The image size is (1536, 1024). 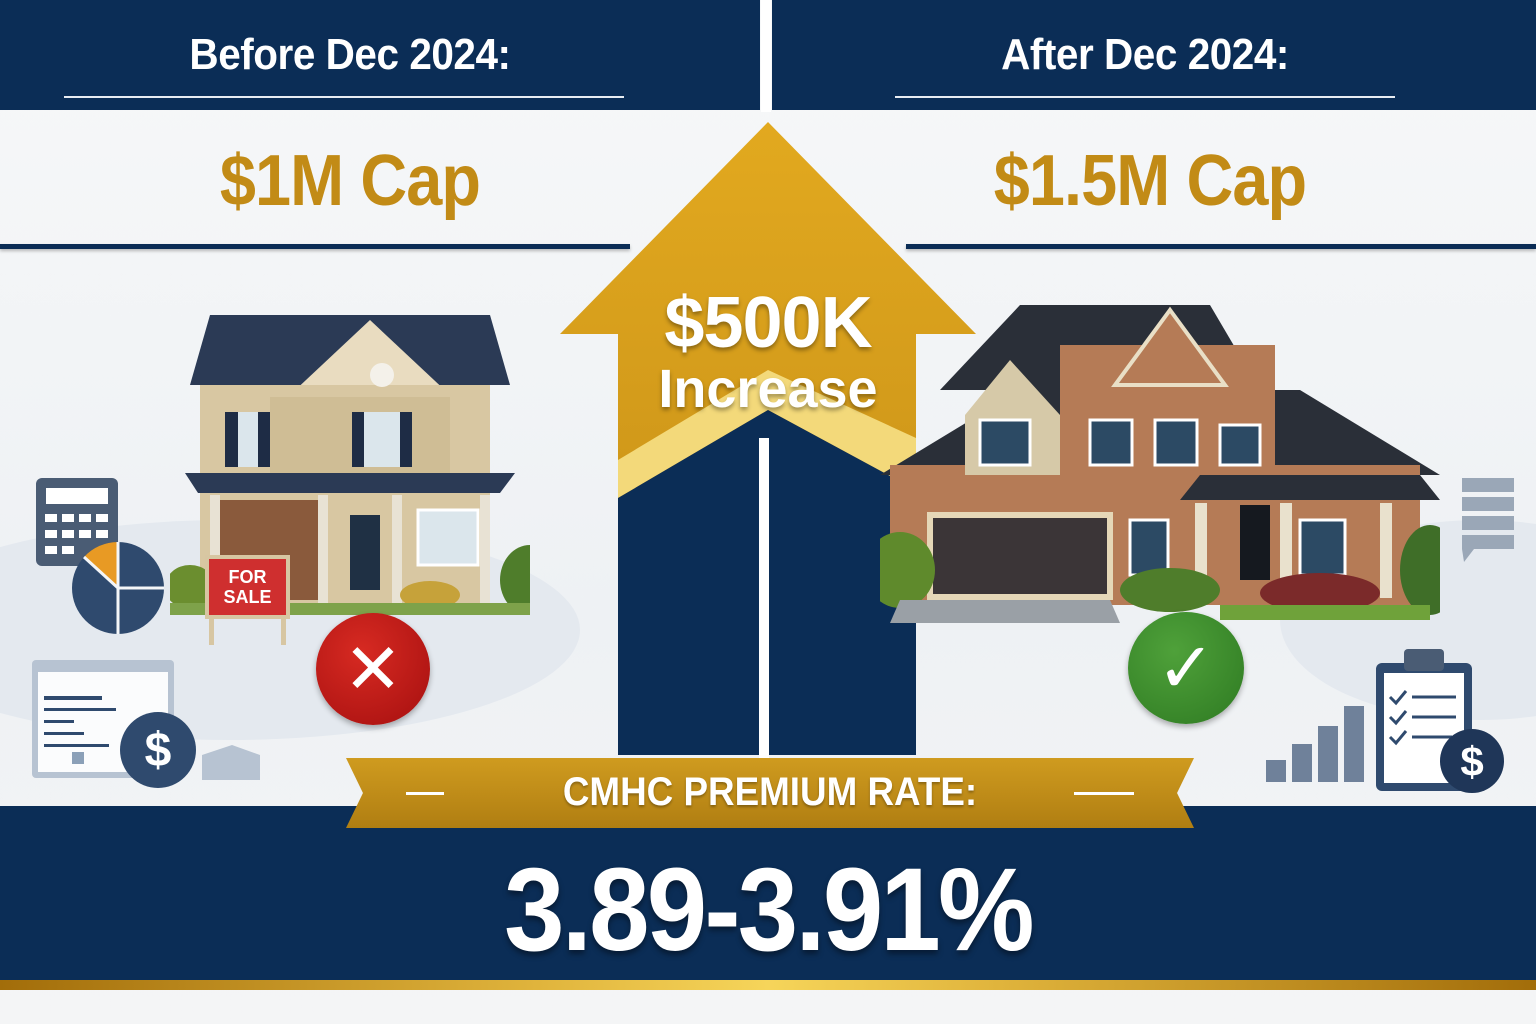 What do you see at coordinates (1440, 721) in the screenshot?
I see `clipboard-checklist-icon: $` at bounding box center [1440, 721].